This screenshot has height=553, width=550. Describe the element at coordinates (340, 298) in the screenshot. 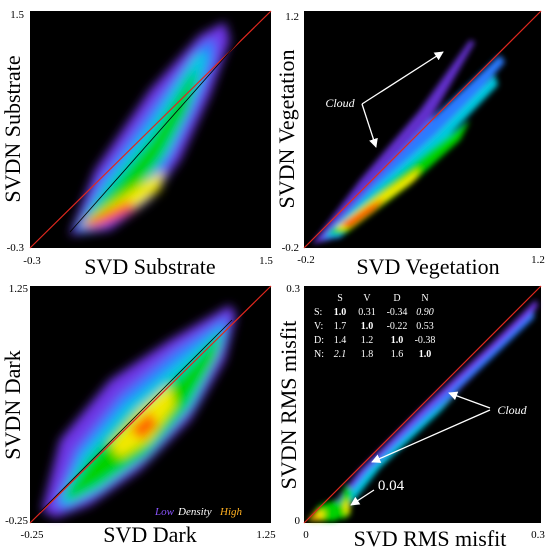

I see `table-col-header: S` at that location.